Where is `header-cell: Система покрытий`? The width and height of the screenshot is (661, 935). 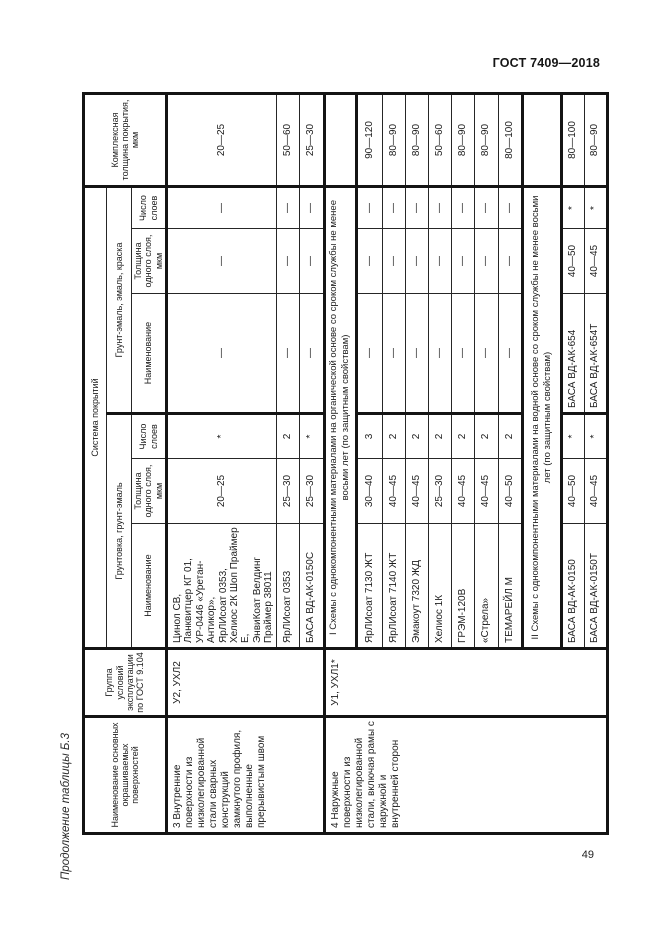 header-cell: Система покрытий is located at coordinates (95, 417).